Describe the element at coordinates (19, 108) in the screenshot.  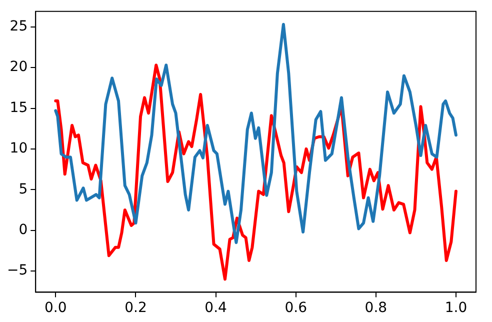
I see `y-tick-label: 15` at that location.